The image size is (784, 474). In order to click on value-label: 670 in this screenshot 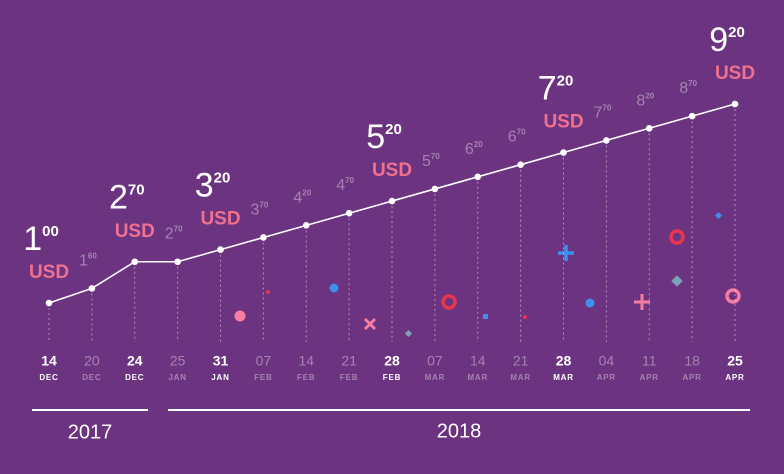, I will do `click(517, 137)`.